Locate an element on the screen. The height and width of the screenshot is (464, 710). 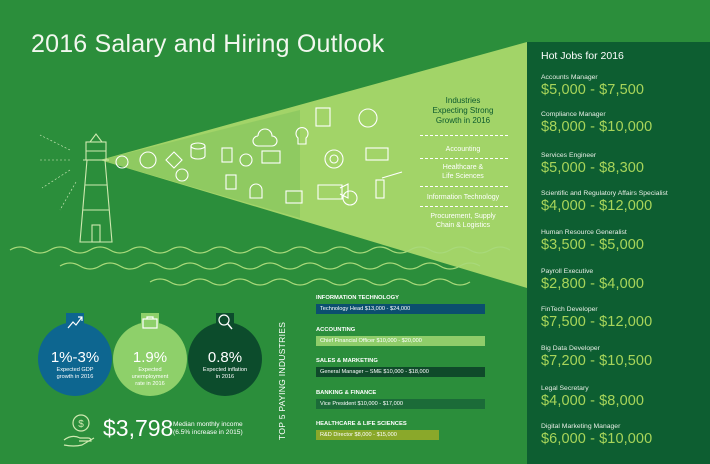
job-salary: $7,200 - $10,500 is located at coordinates (597, 361).